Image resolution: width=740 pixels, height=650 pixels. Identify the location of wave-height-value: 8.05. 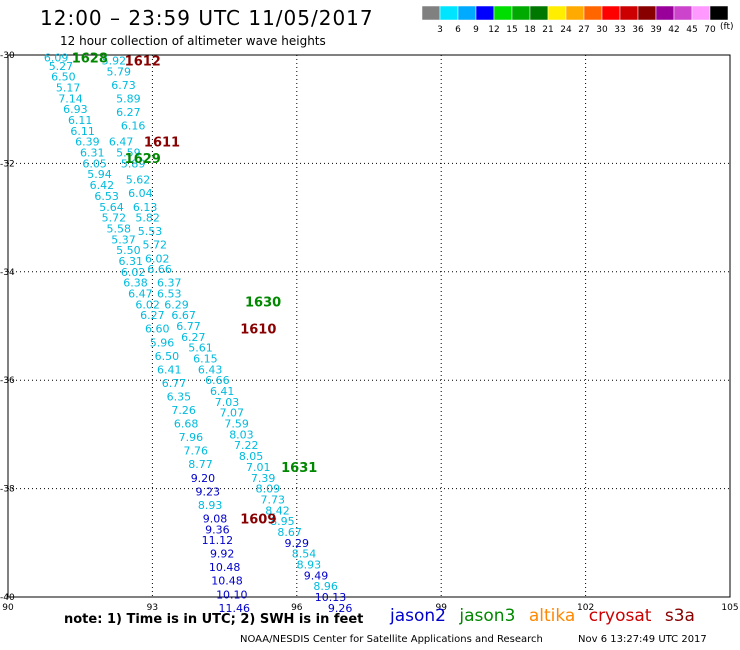
(251, 456).